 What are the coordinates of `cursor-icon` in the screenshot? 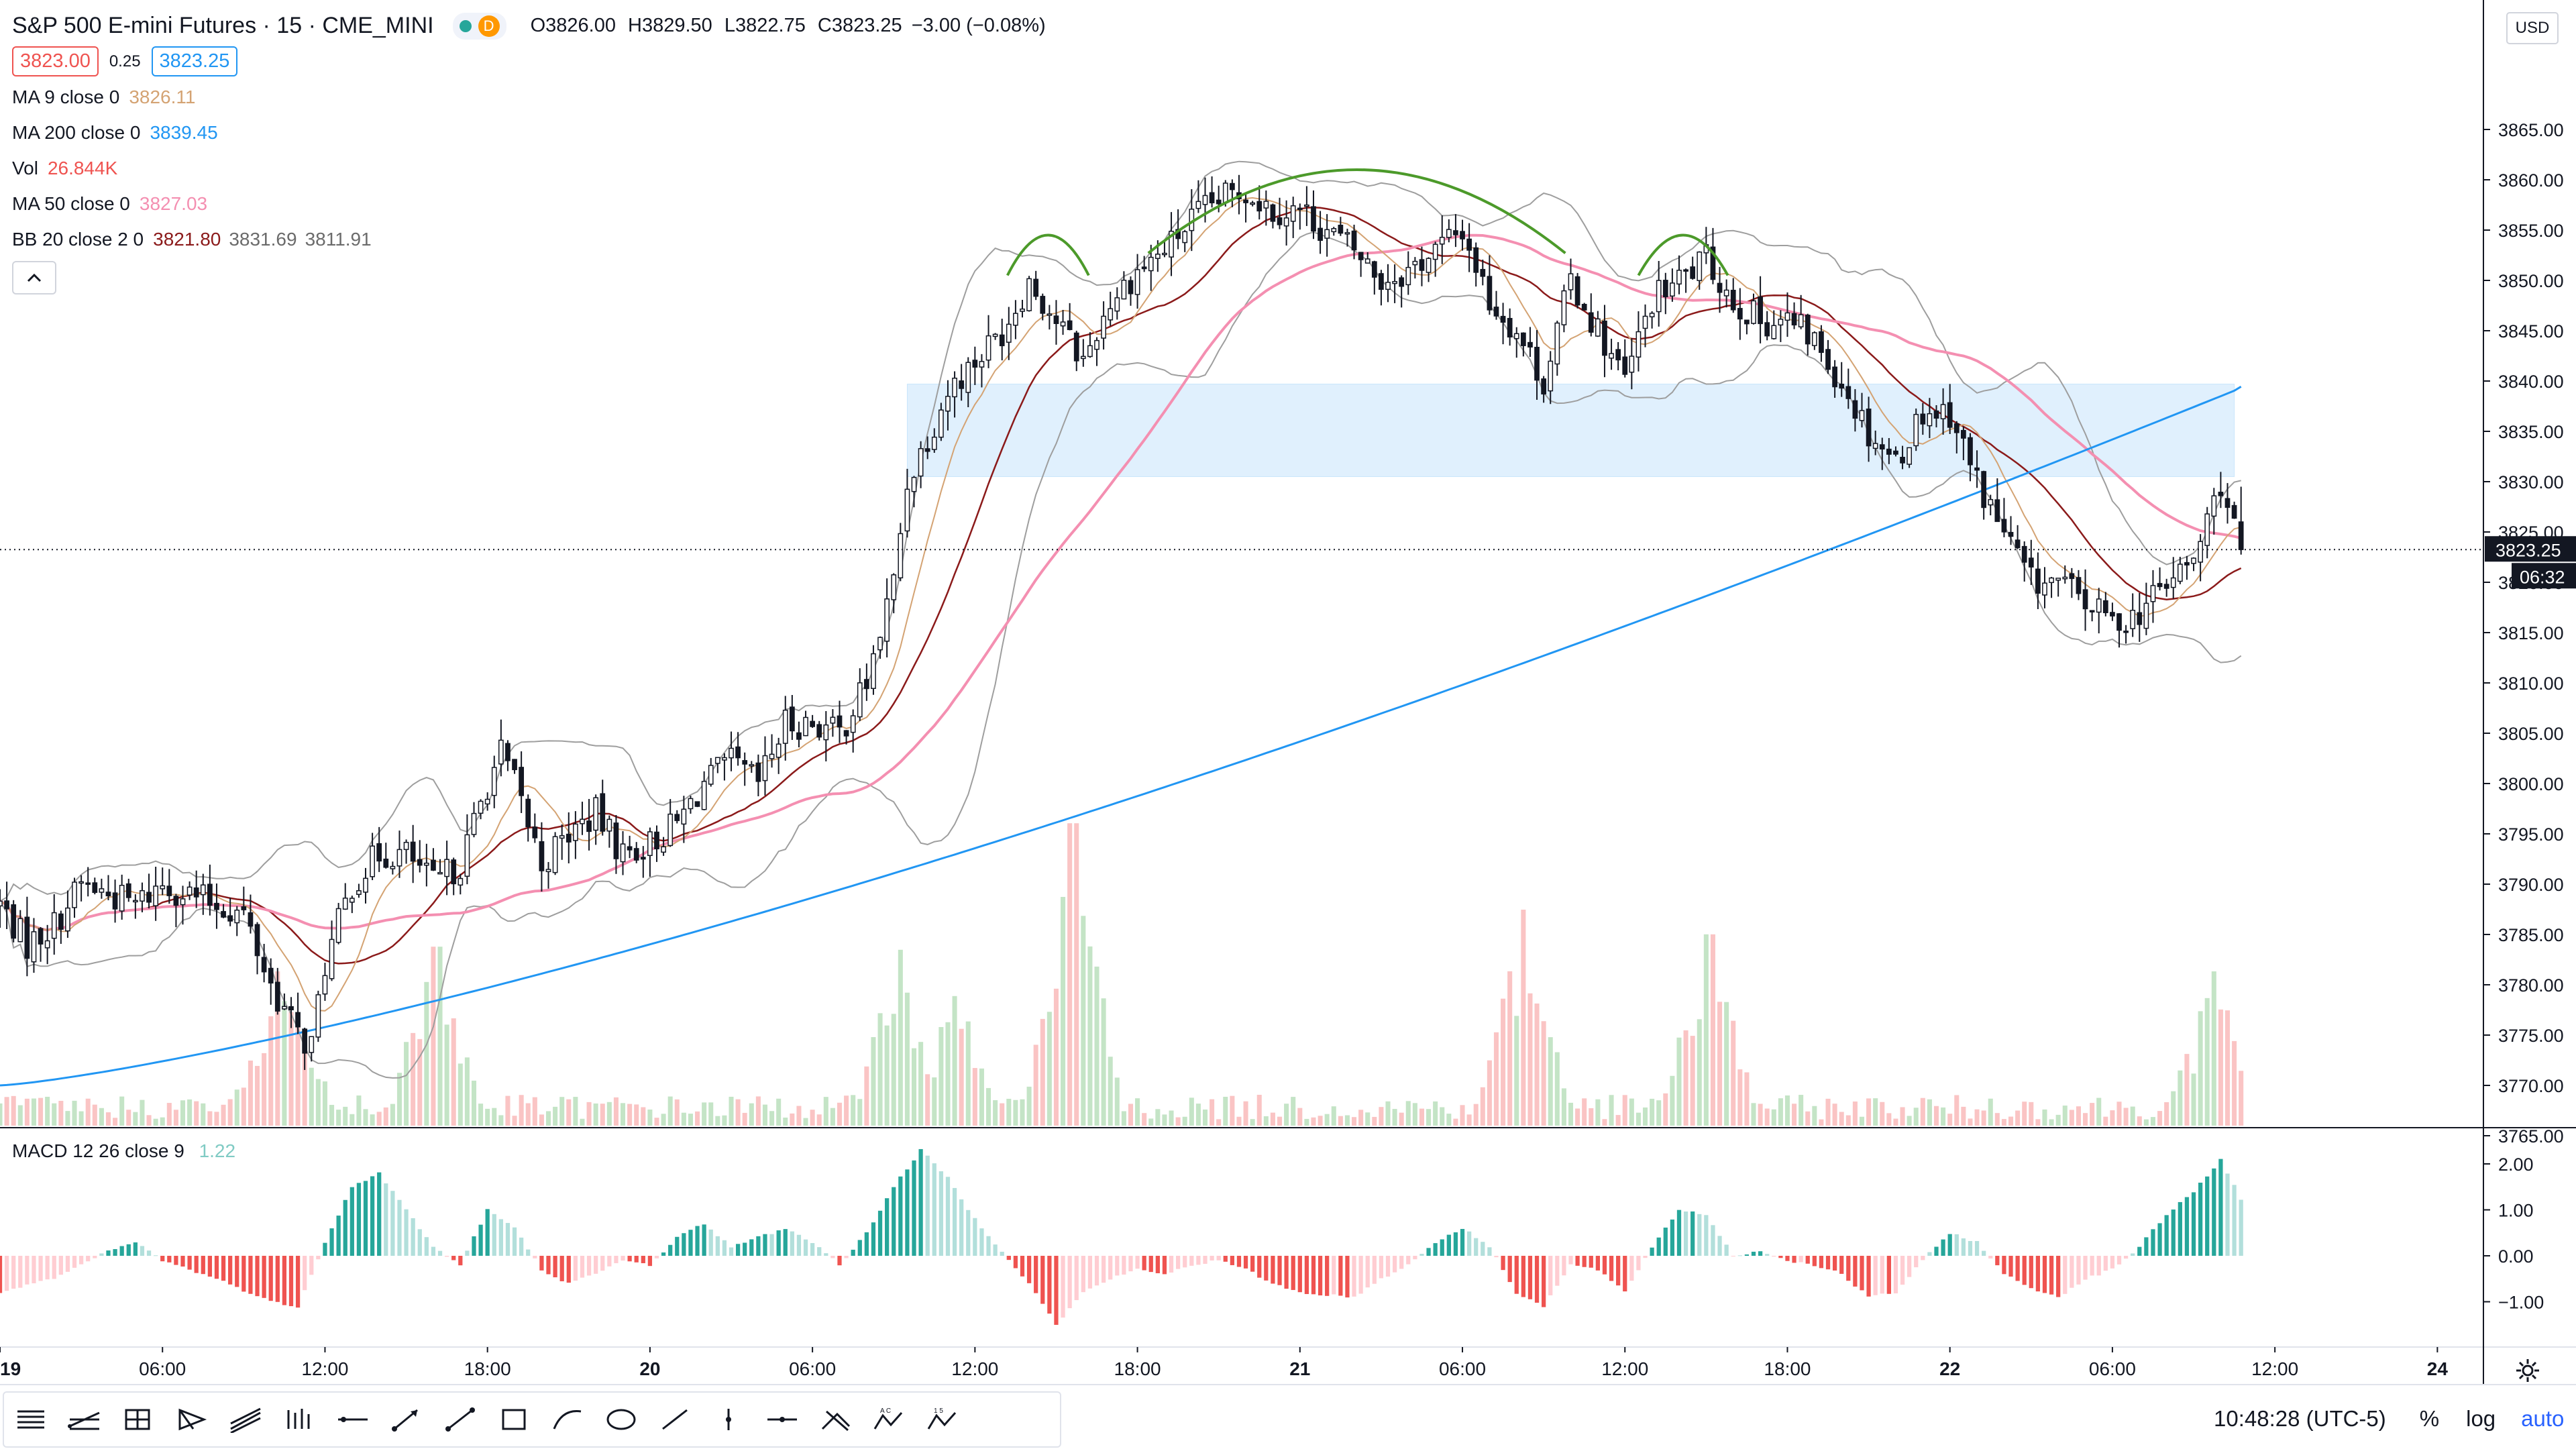 It's located at (31, 1419).